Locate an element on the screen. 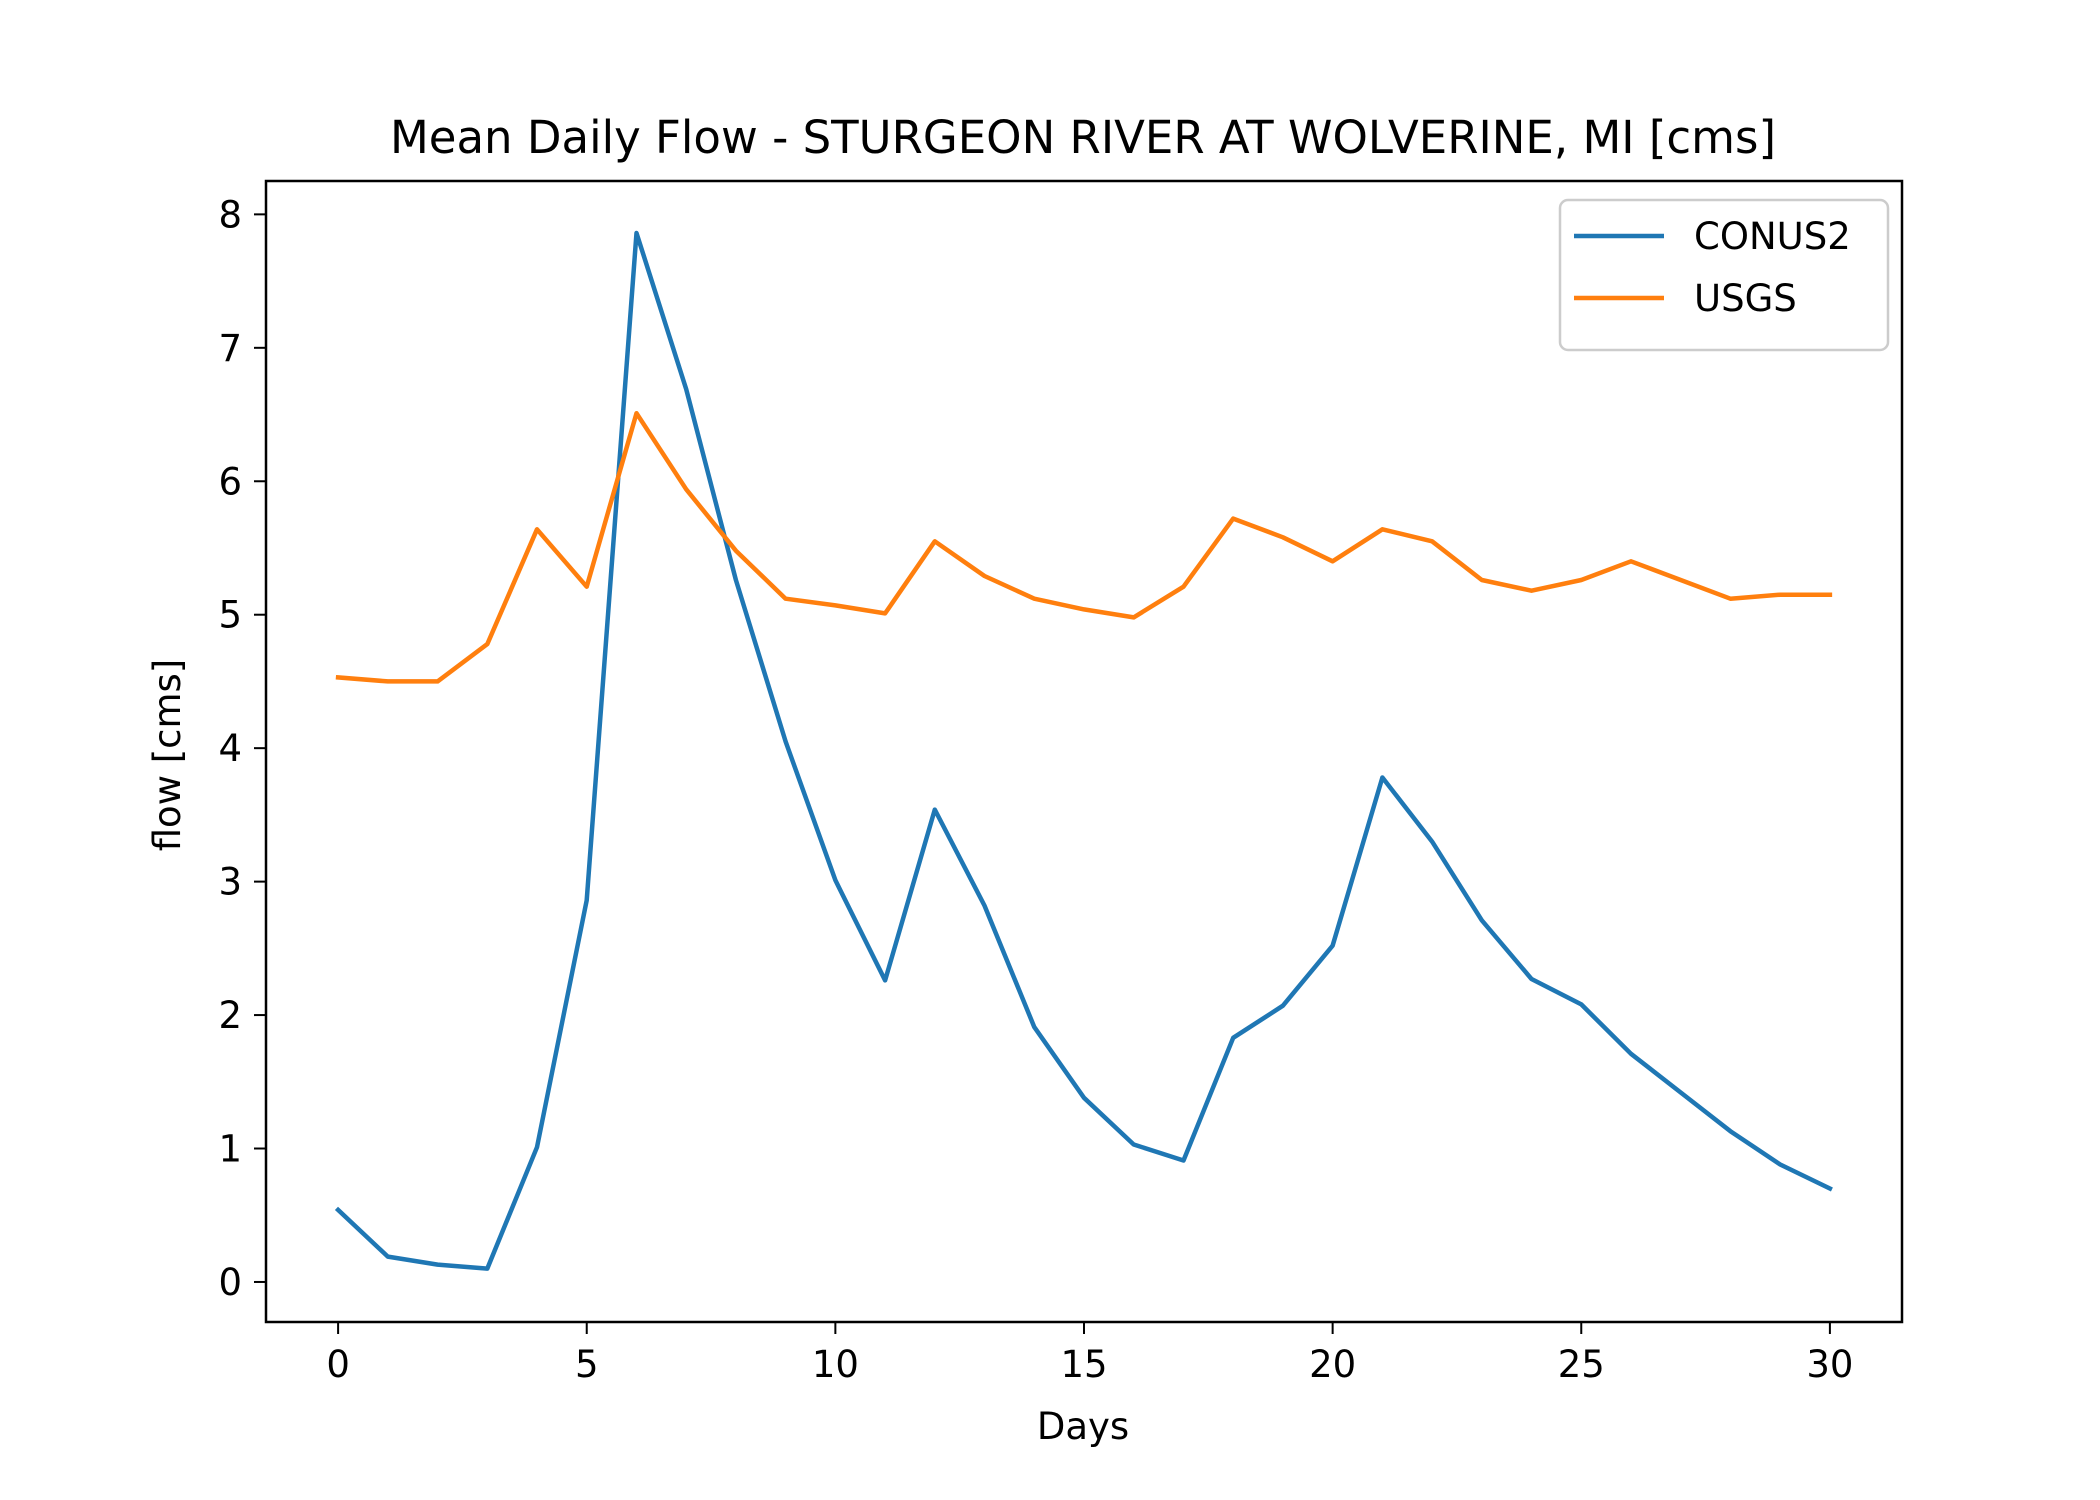 This screenshot has height=1500, width=2100. x-tick-label: 0 is located at coordinates (338, 1364).